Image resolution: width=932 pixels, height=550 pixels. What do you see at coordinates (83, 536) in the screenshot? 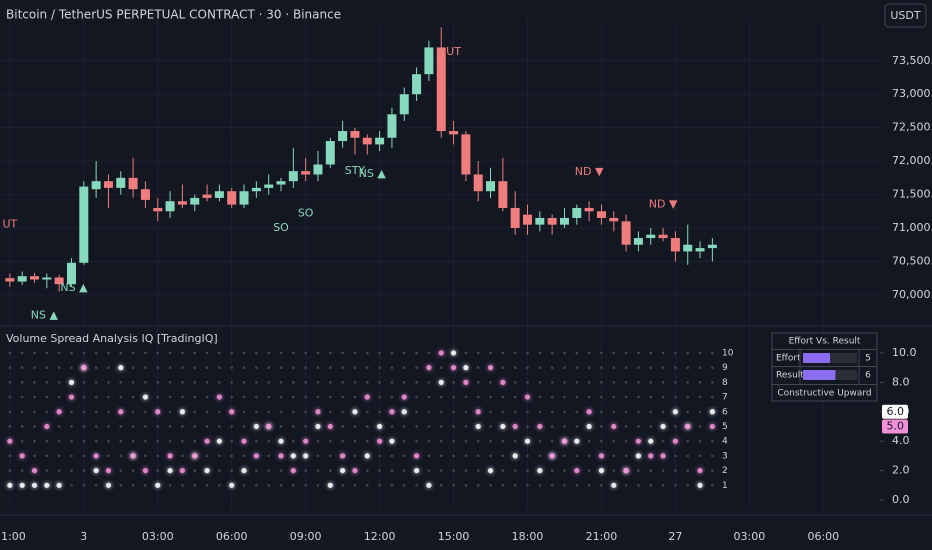
I see `x-tick-label: 3` at bounding box center [83, 536].